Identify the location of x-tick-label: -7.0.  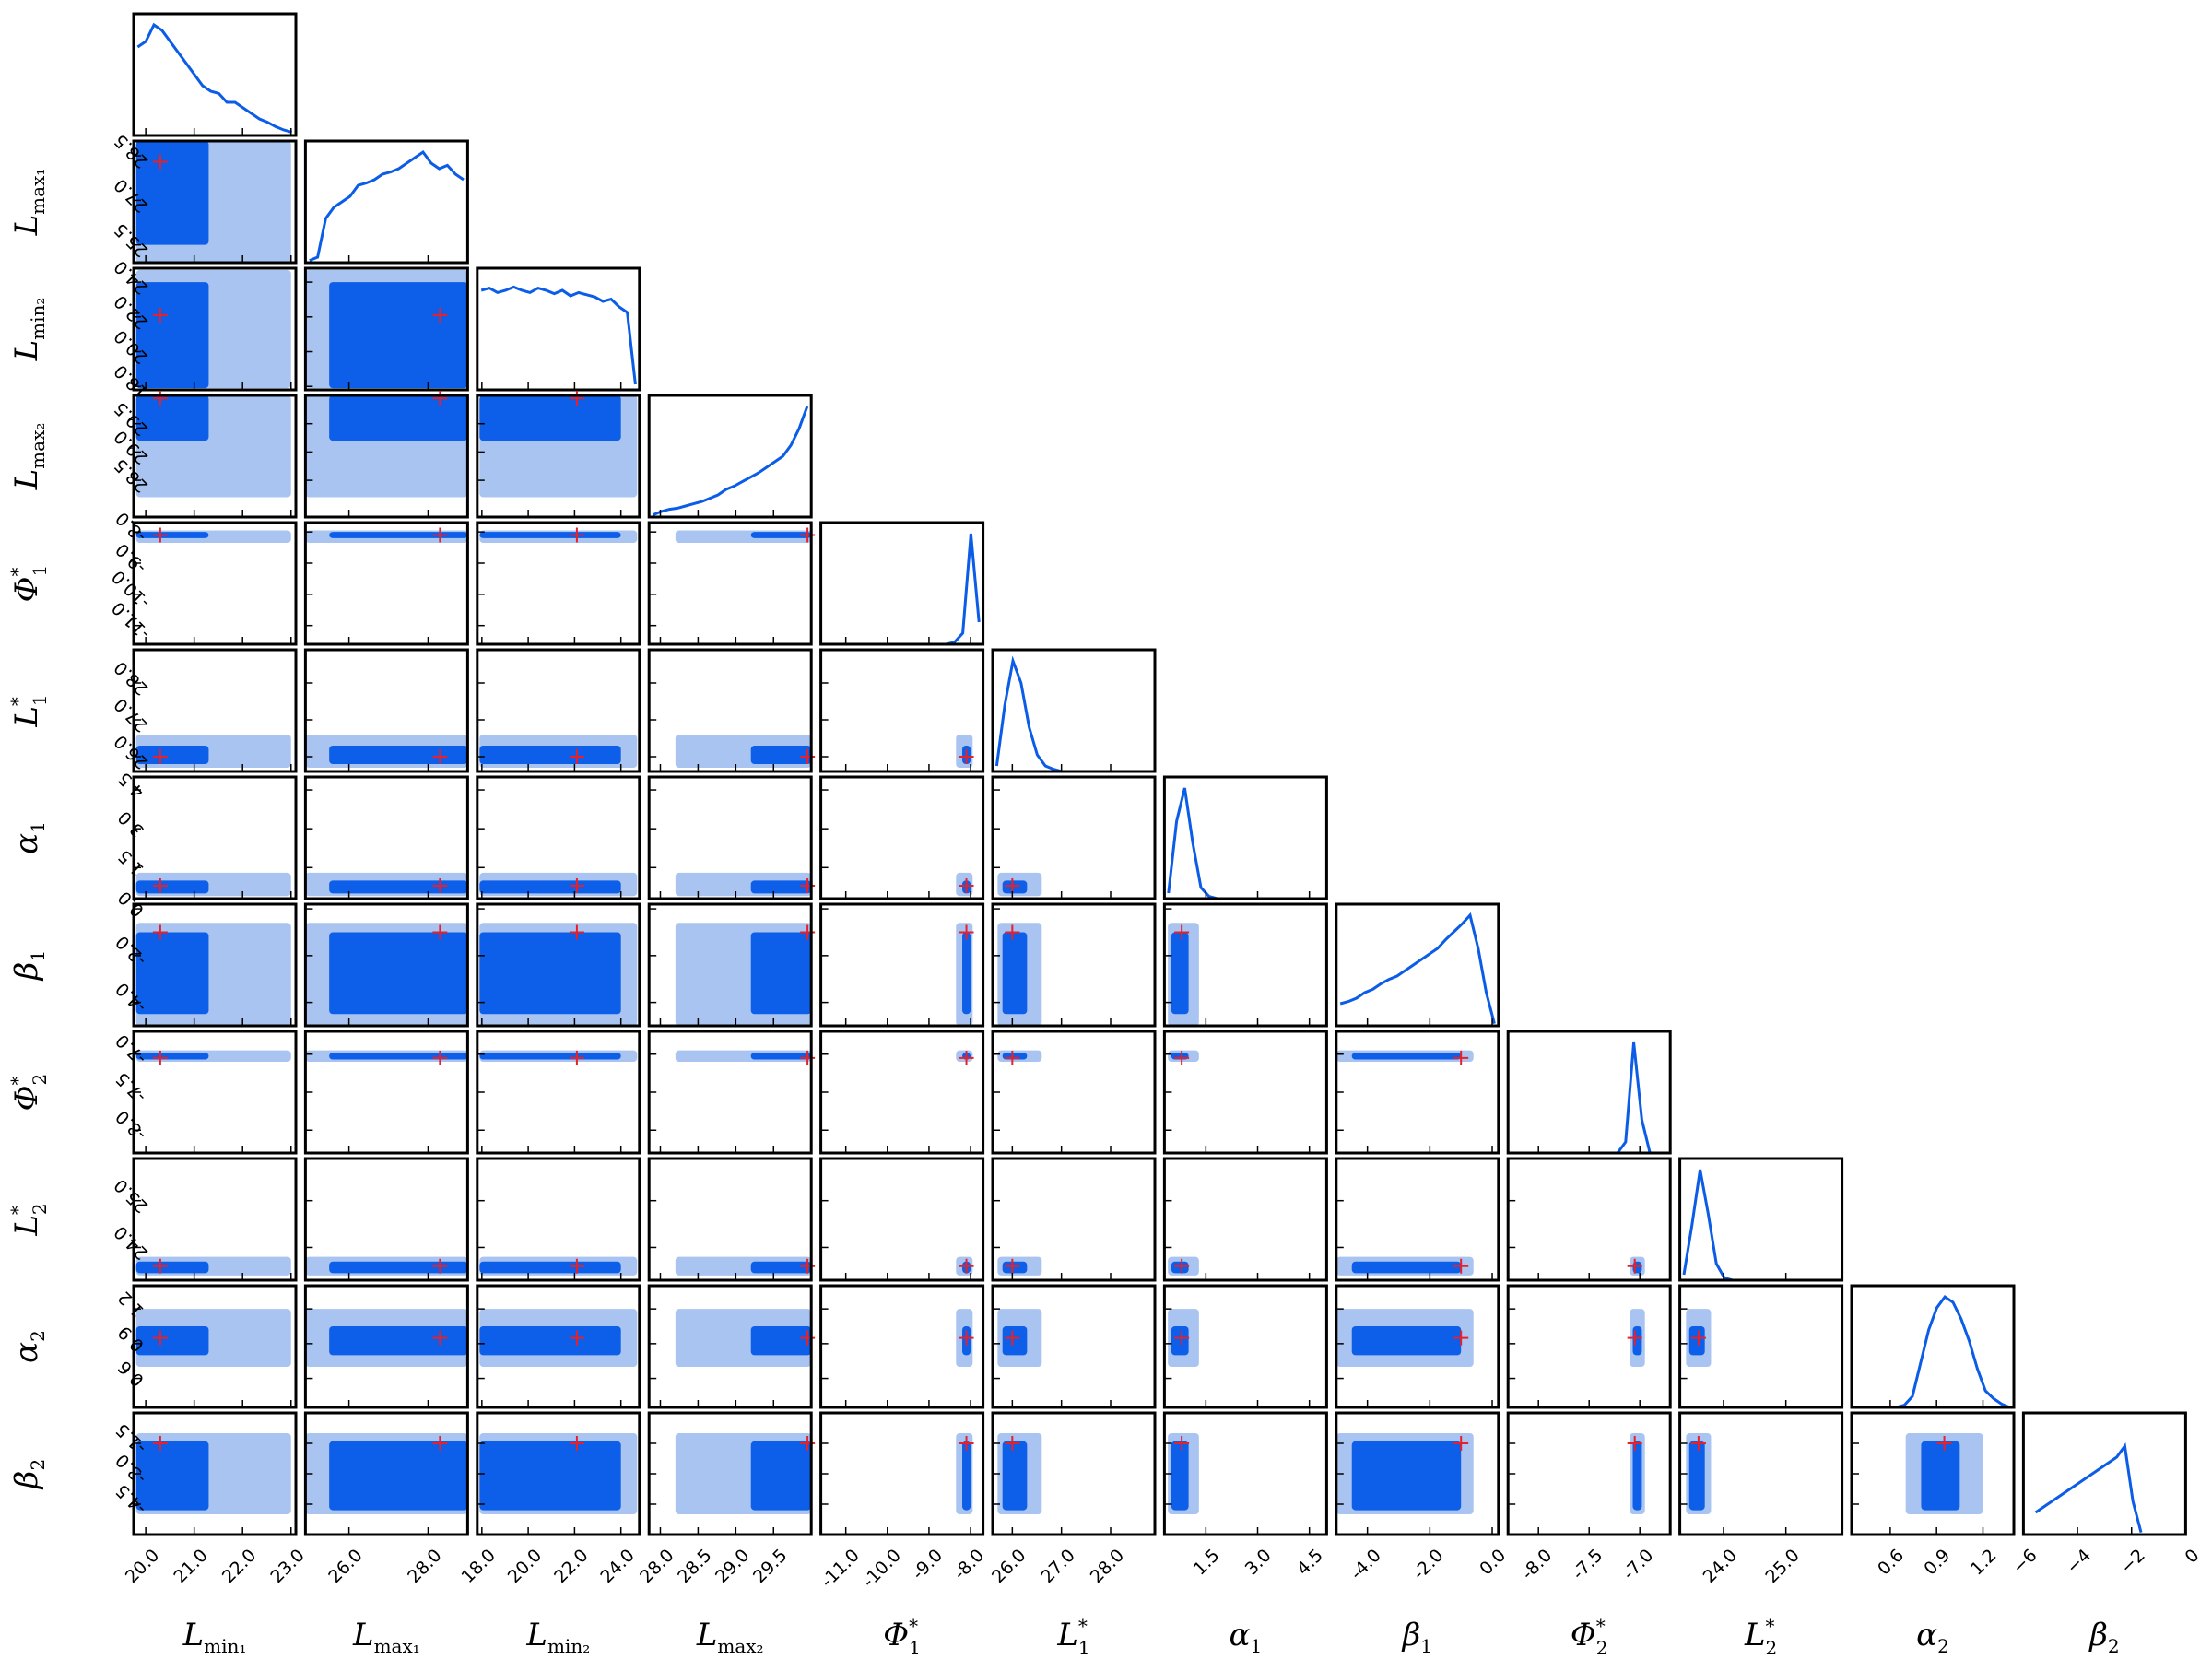
(1638, 1565).